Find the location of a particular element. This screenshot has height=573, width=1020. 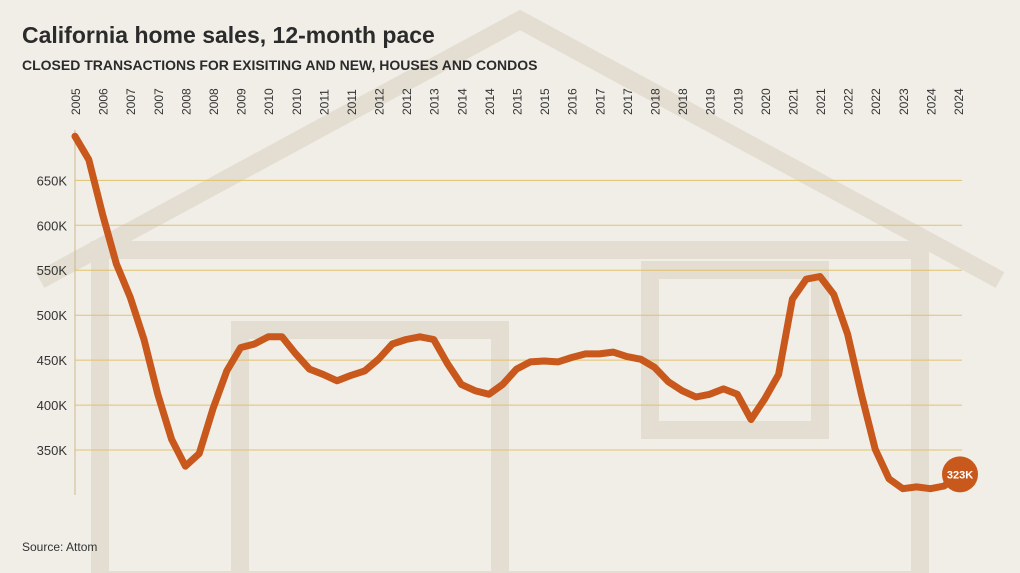

y-tick-label: 350K is located at coordinates (52, 450).